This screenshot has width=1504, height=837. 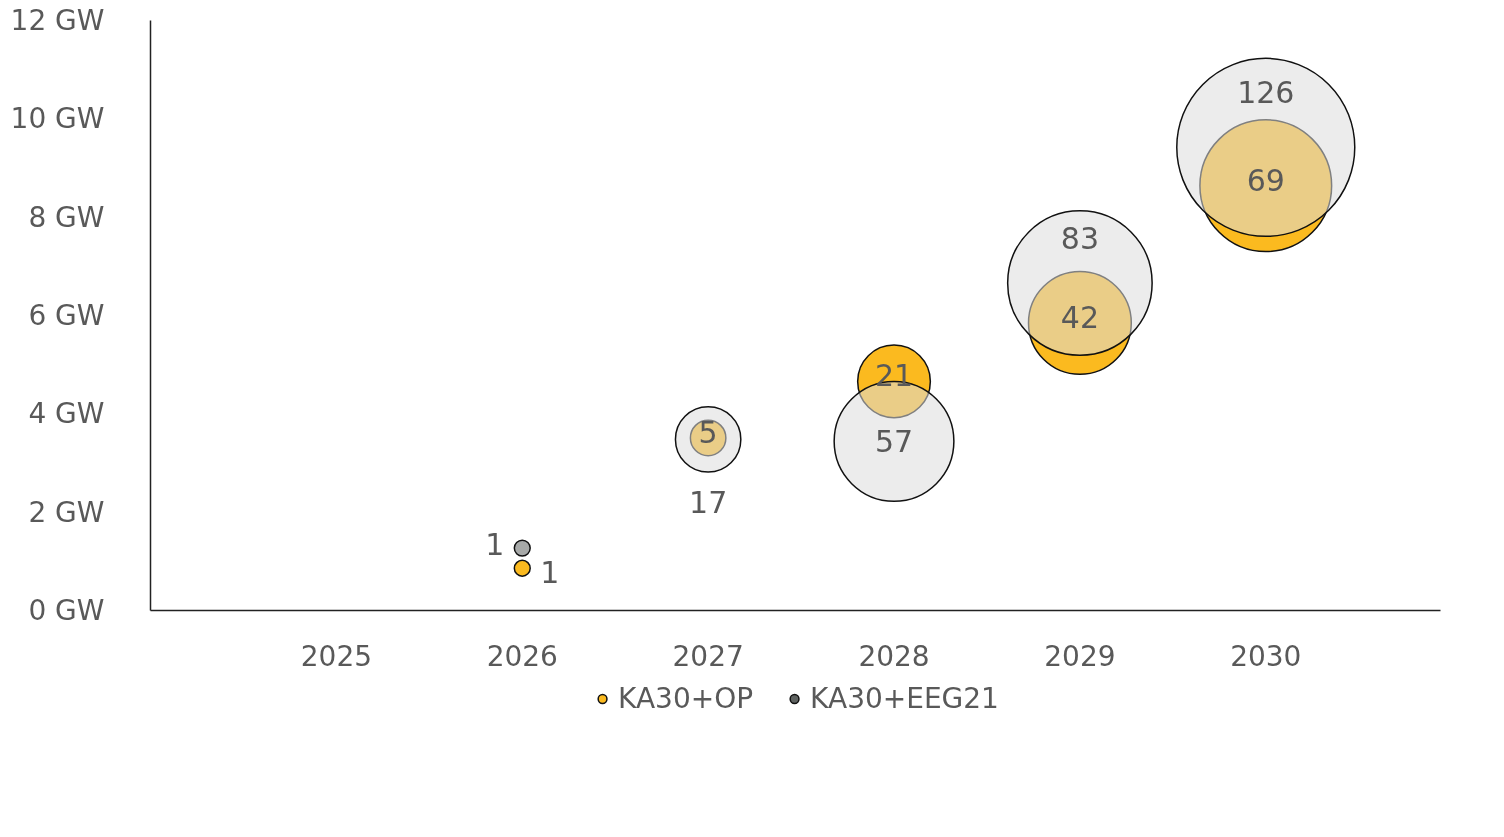 I want to click on data-label: 5, so click(x=708, y=432).